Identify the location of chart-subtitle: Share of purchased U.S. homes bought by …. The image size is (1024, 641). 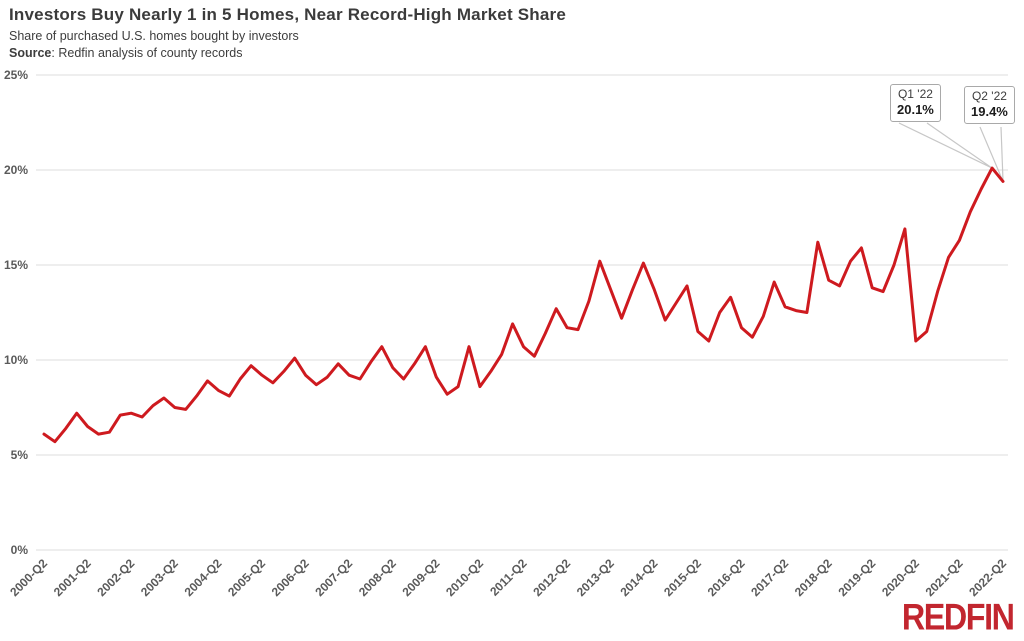
(154, 36).